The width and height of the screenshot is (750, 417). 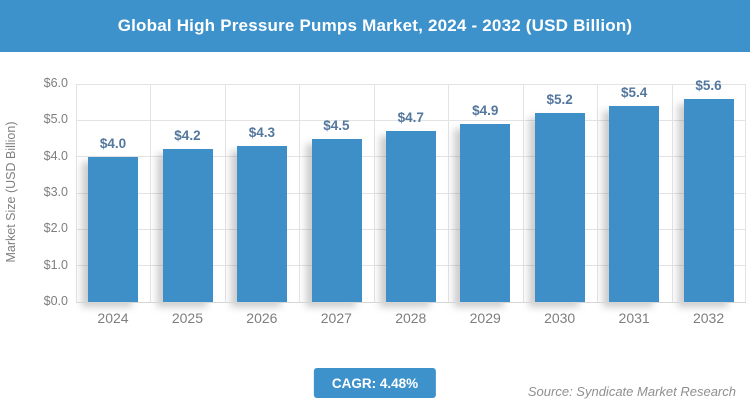 What do you see at coordinates (708, 200) in the screenshot?
I see `bar-2032` at bounding box center [708, 200].